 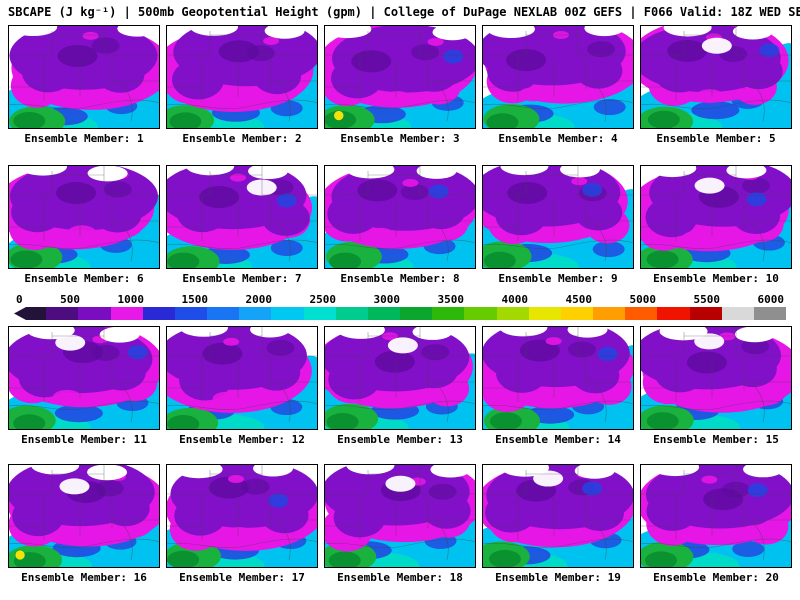 What do you see at coordinates (387, 299) in the screenshot?
I see `colorbar-tick: 3000` at bounding box center [387, 299].